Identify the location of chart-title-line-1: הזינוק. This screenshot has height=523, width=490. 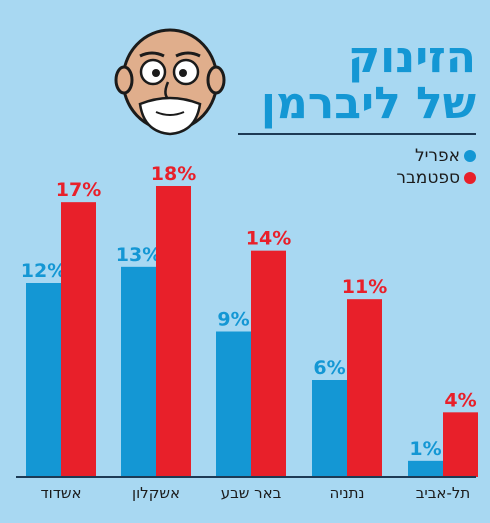
(411, 57).